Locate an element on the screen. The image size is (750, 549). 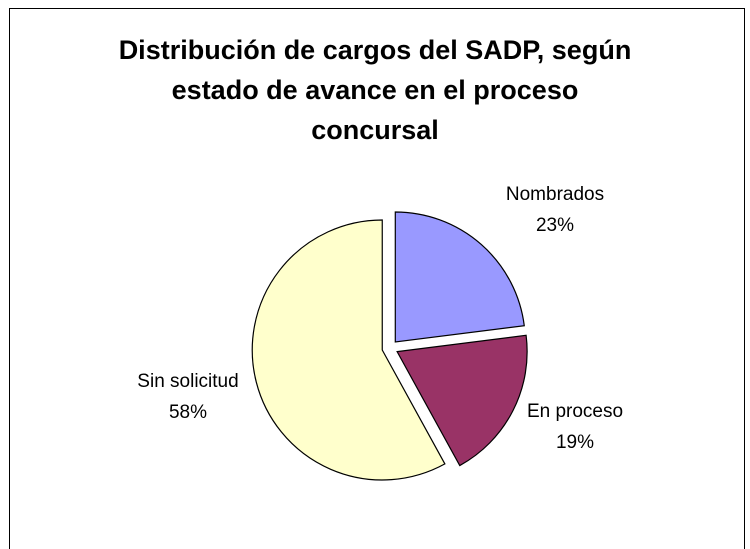
slice-label: Sin solicitud is located at coordinates (187, 381).